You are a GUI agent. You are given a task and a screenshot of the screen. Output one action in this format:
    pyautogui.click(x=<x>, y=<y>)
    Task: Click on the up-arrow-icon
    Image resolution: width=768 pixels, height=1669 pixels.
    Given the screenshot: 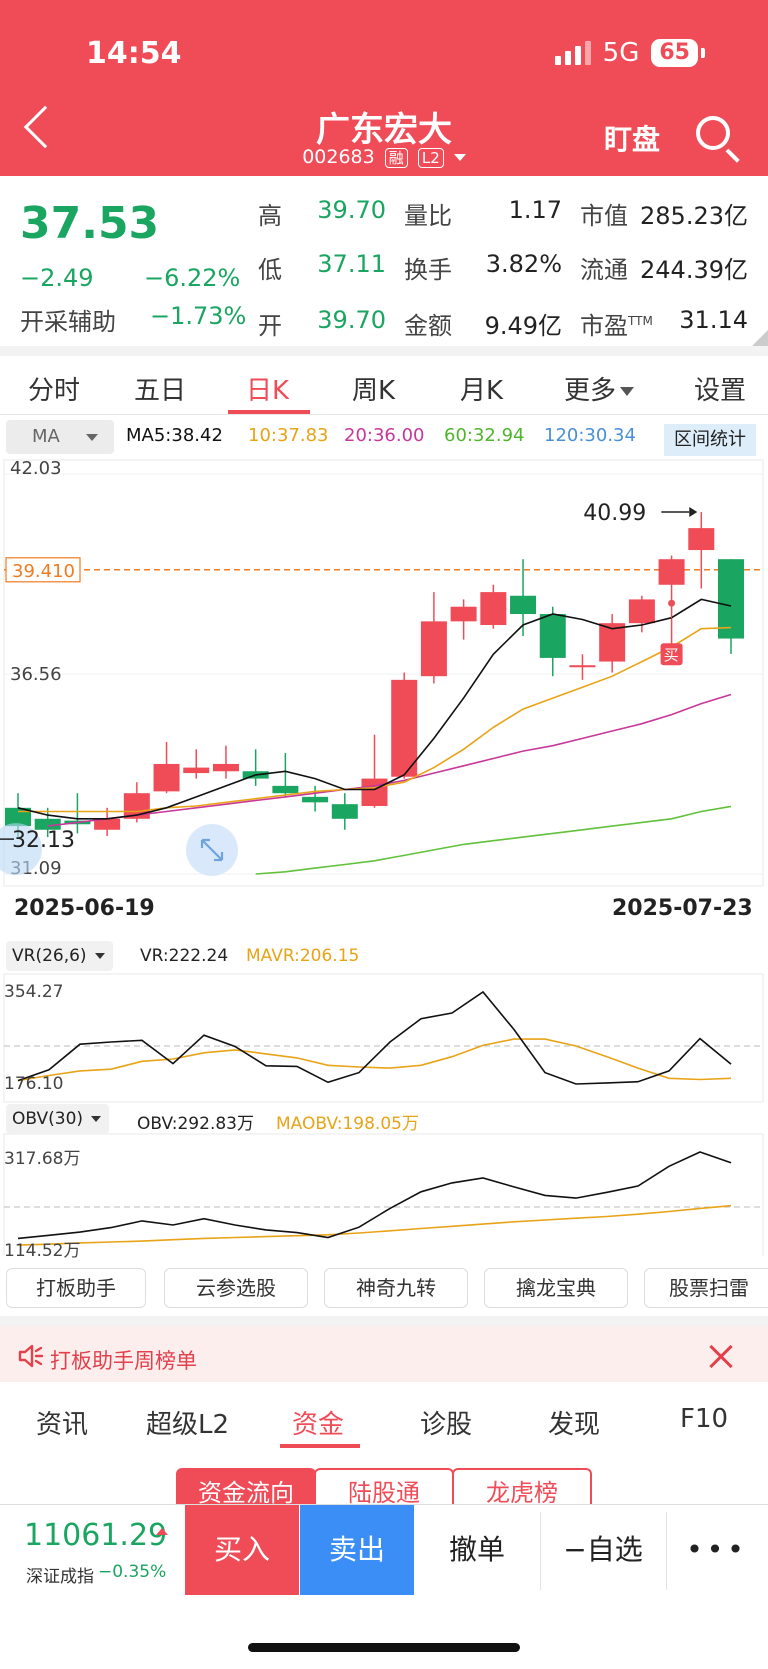 What is the action you would take?
    pyautogui.click(x=162, y=1531)
    